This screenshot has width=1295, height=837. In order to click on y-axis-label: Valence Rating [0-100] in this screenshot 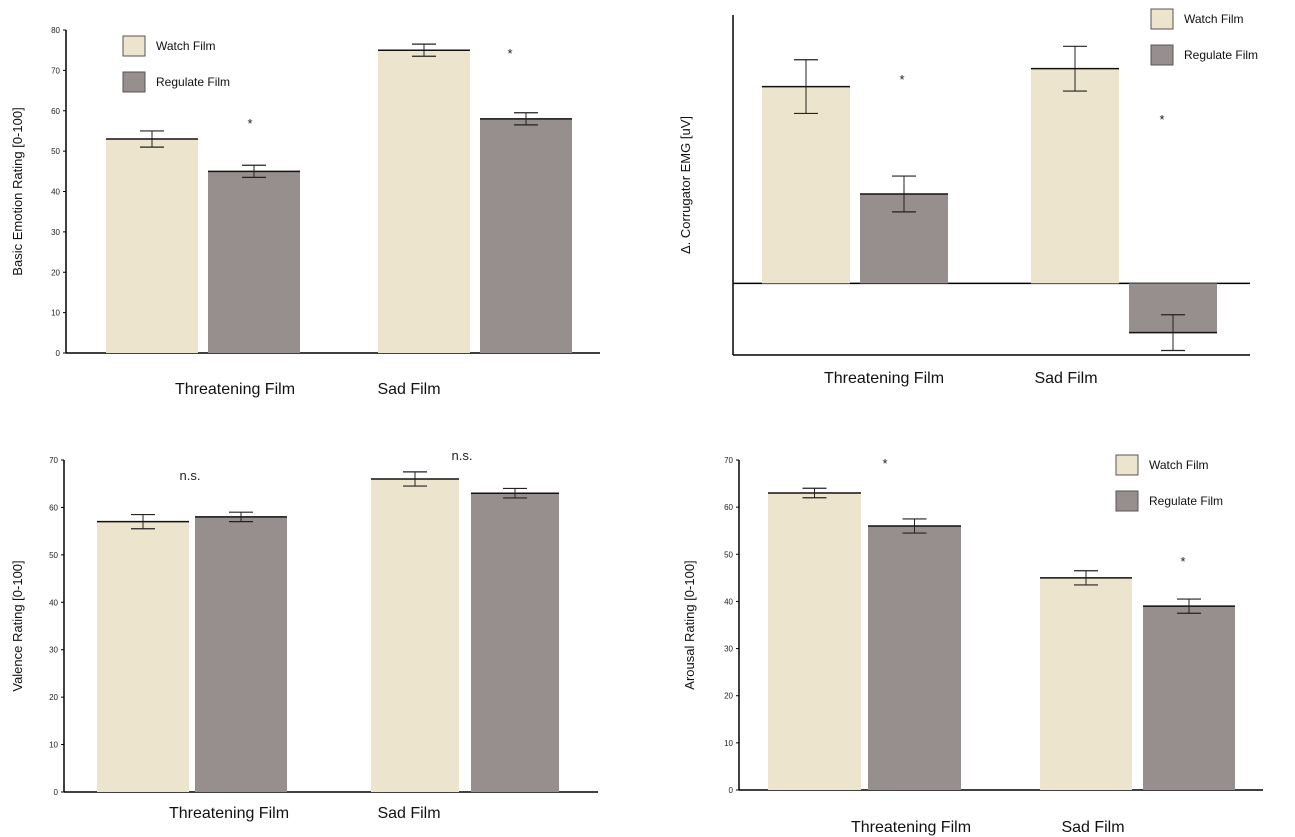, I will do `click(17, 625)`.